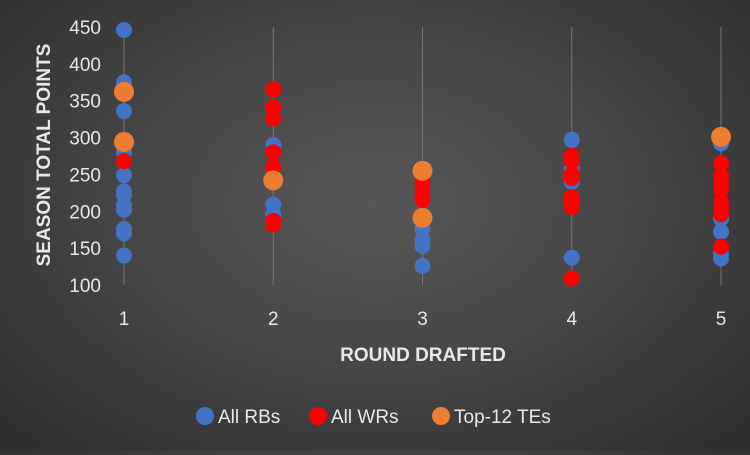 This screenshot has height=455, width=750. Describe the element at coordinates (85, 65) in the screenshot. I see `y-tick-label: 400` at that location.